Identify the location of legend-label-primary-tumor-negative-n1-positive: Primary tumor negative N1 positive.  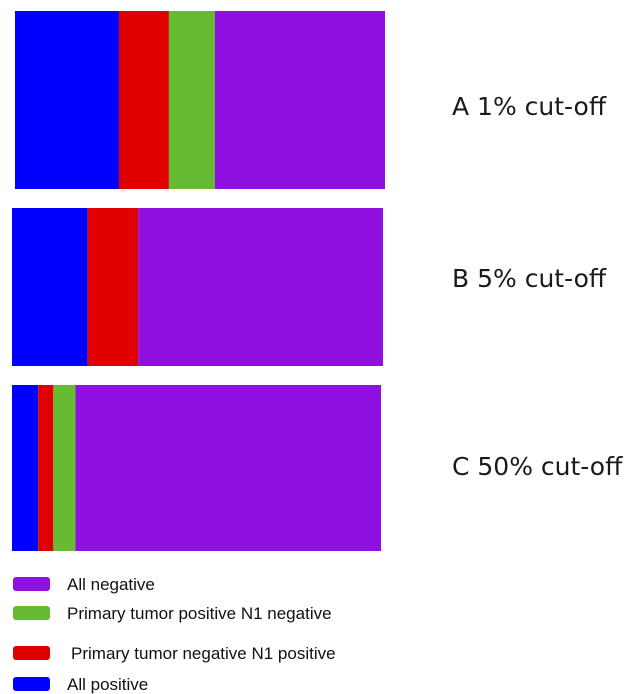
(203, 653).